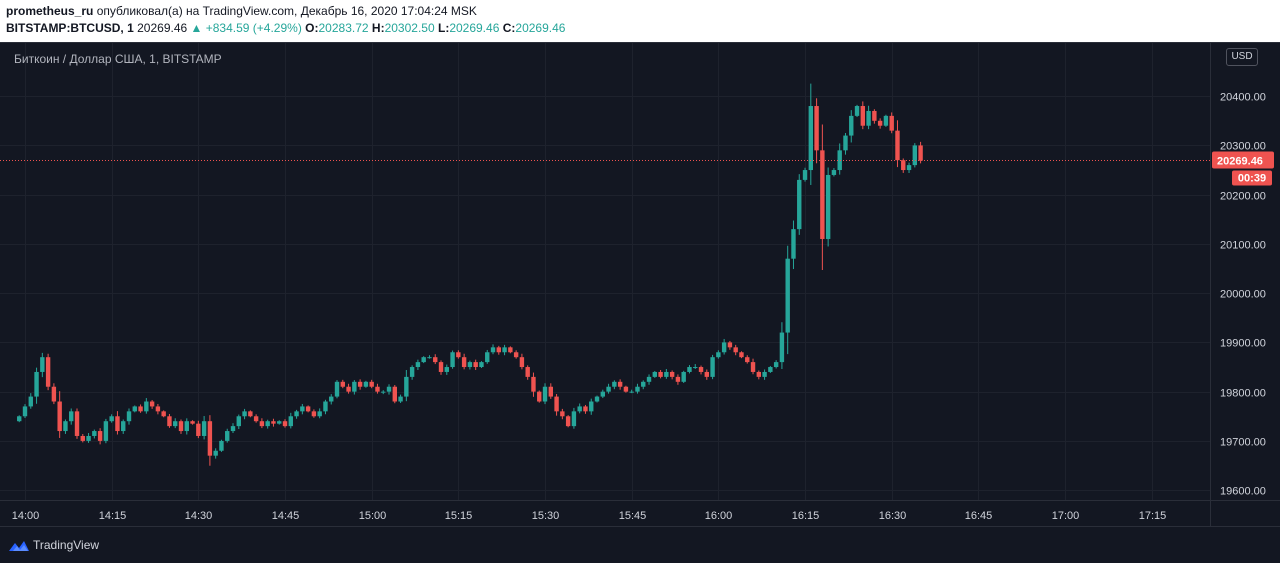 The width and height of the screenshot is (1280, 563). Describe the element at coordinates (1243, 492) in the screenshot. I see `price-tick-label: 19600.00` at that location.